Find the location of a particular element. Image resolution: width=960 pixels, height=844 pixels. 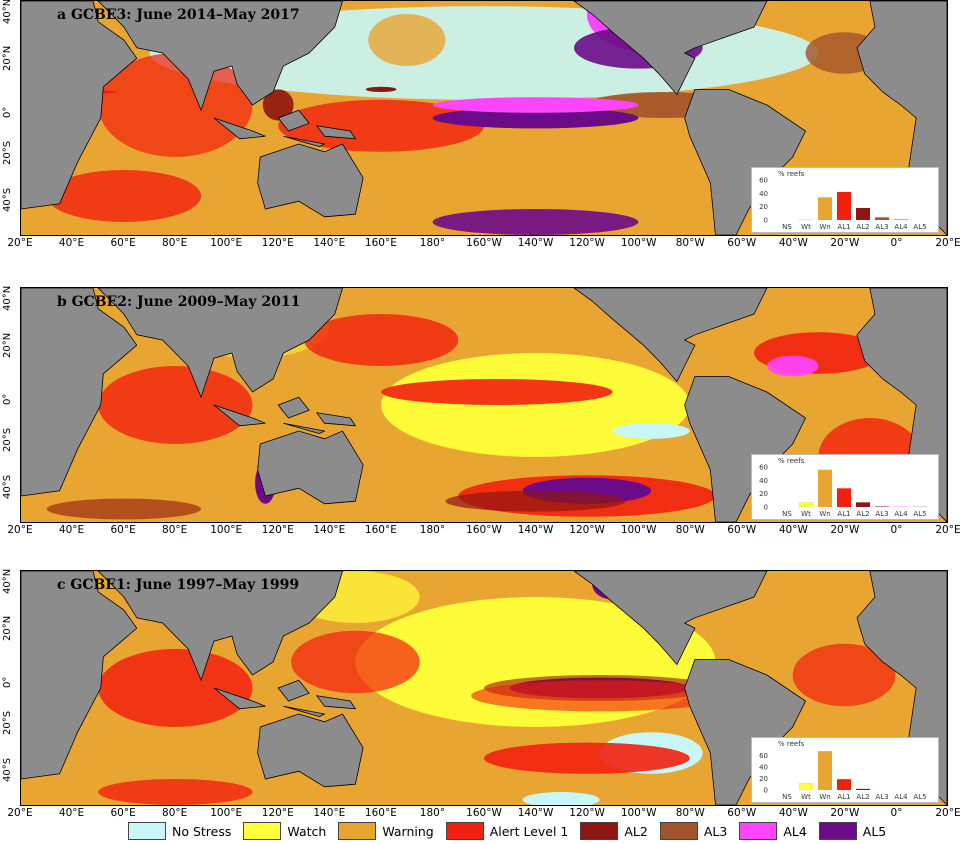

lon-label: 20°W is located at coordinates (845, 813).